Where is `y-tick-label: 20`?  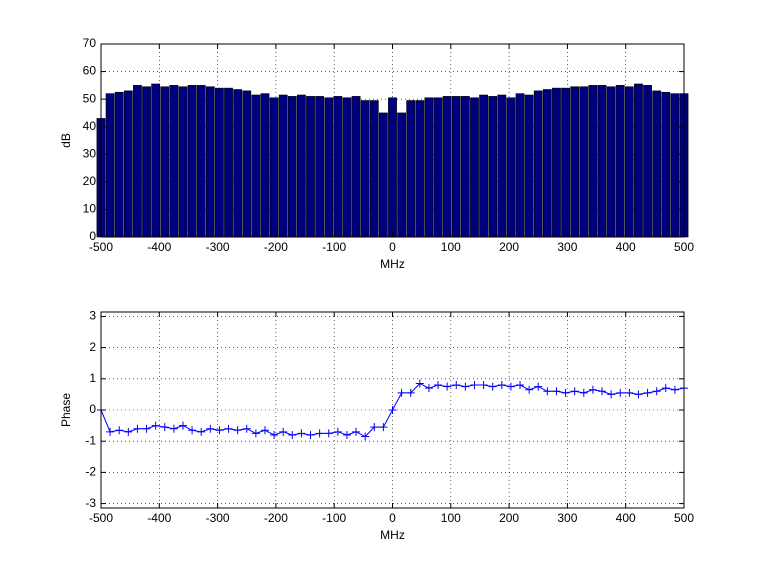 y-tick-label: 20 is located at coordinates (90, 181).